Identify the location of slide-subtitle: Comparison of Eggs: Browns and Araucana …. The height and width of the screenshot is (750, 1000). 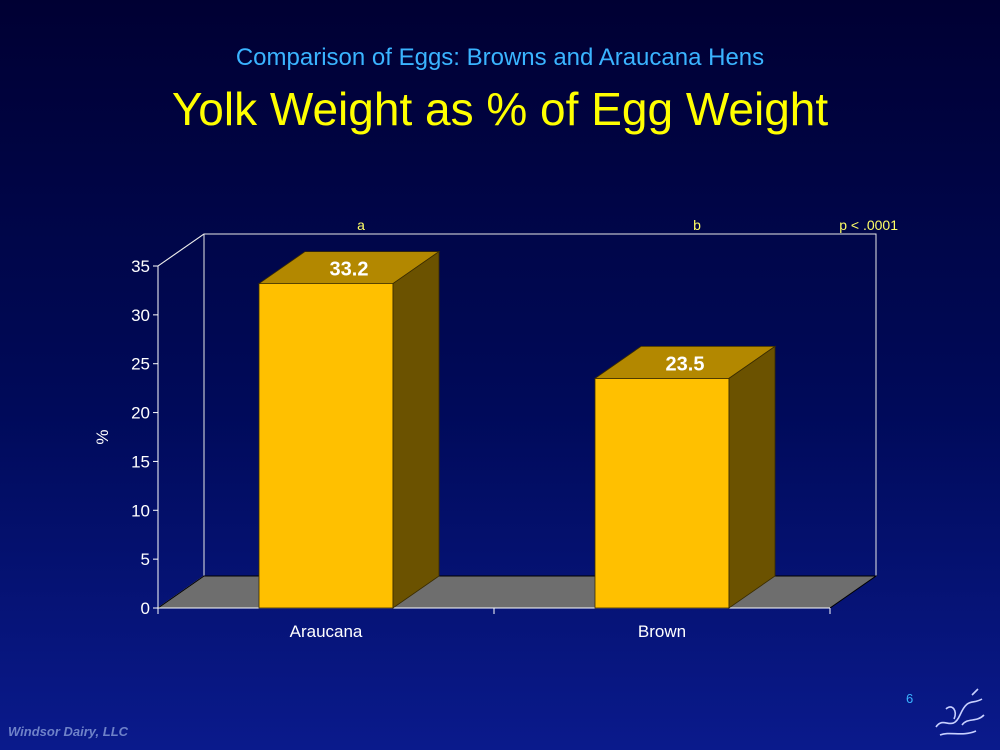
(500, 57).